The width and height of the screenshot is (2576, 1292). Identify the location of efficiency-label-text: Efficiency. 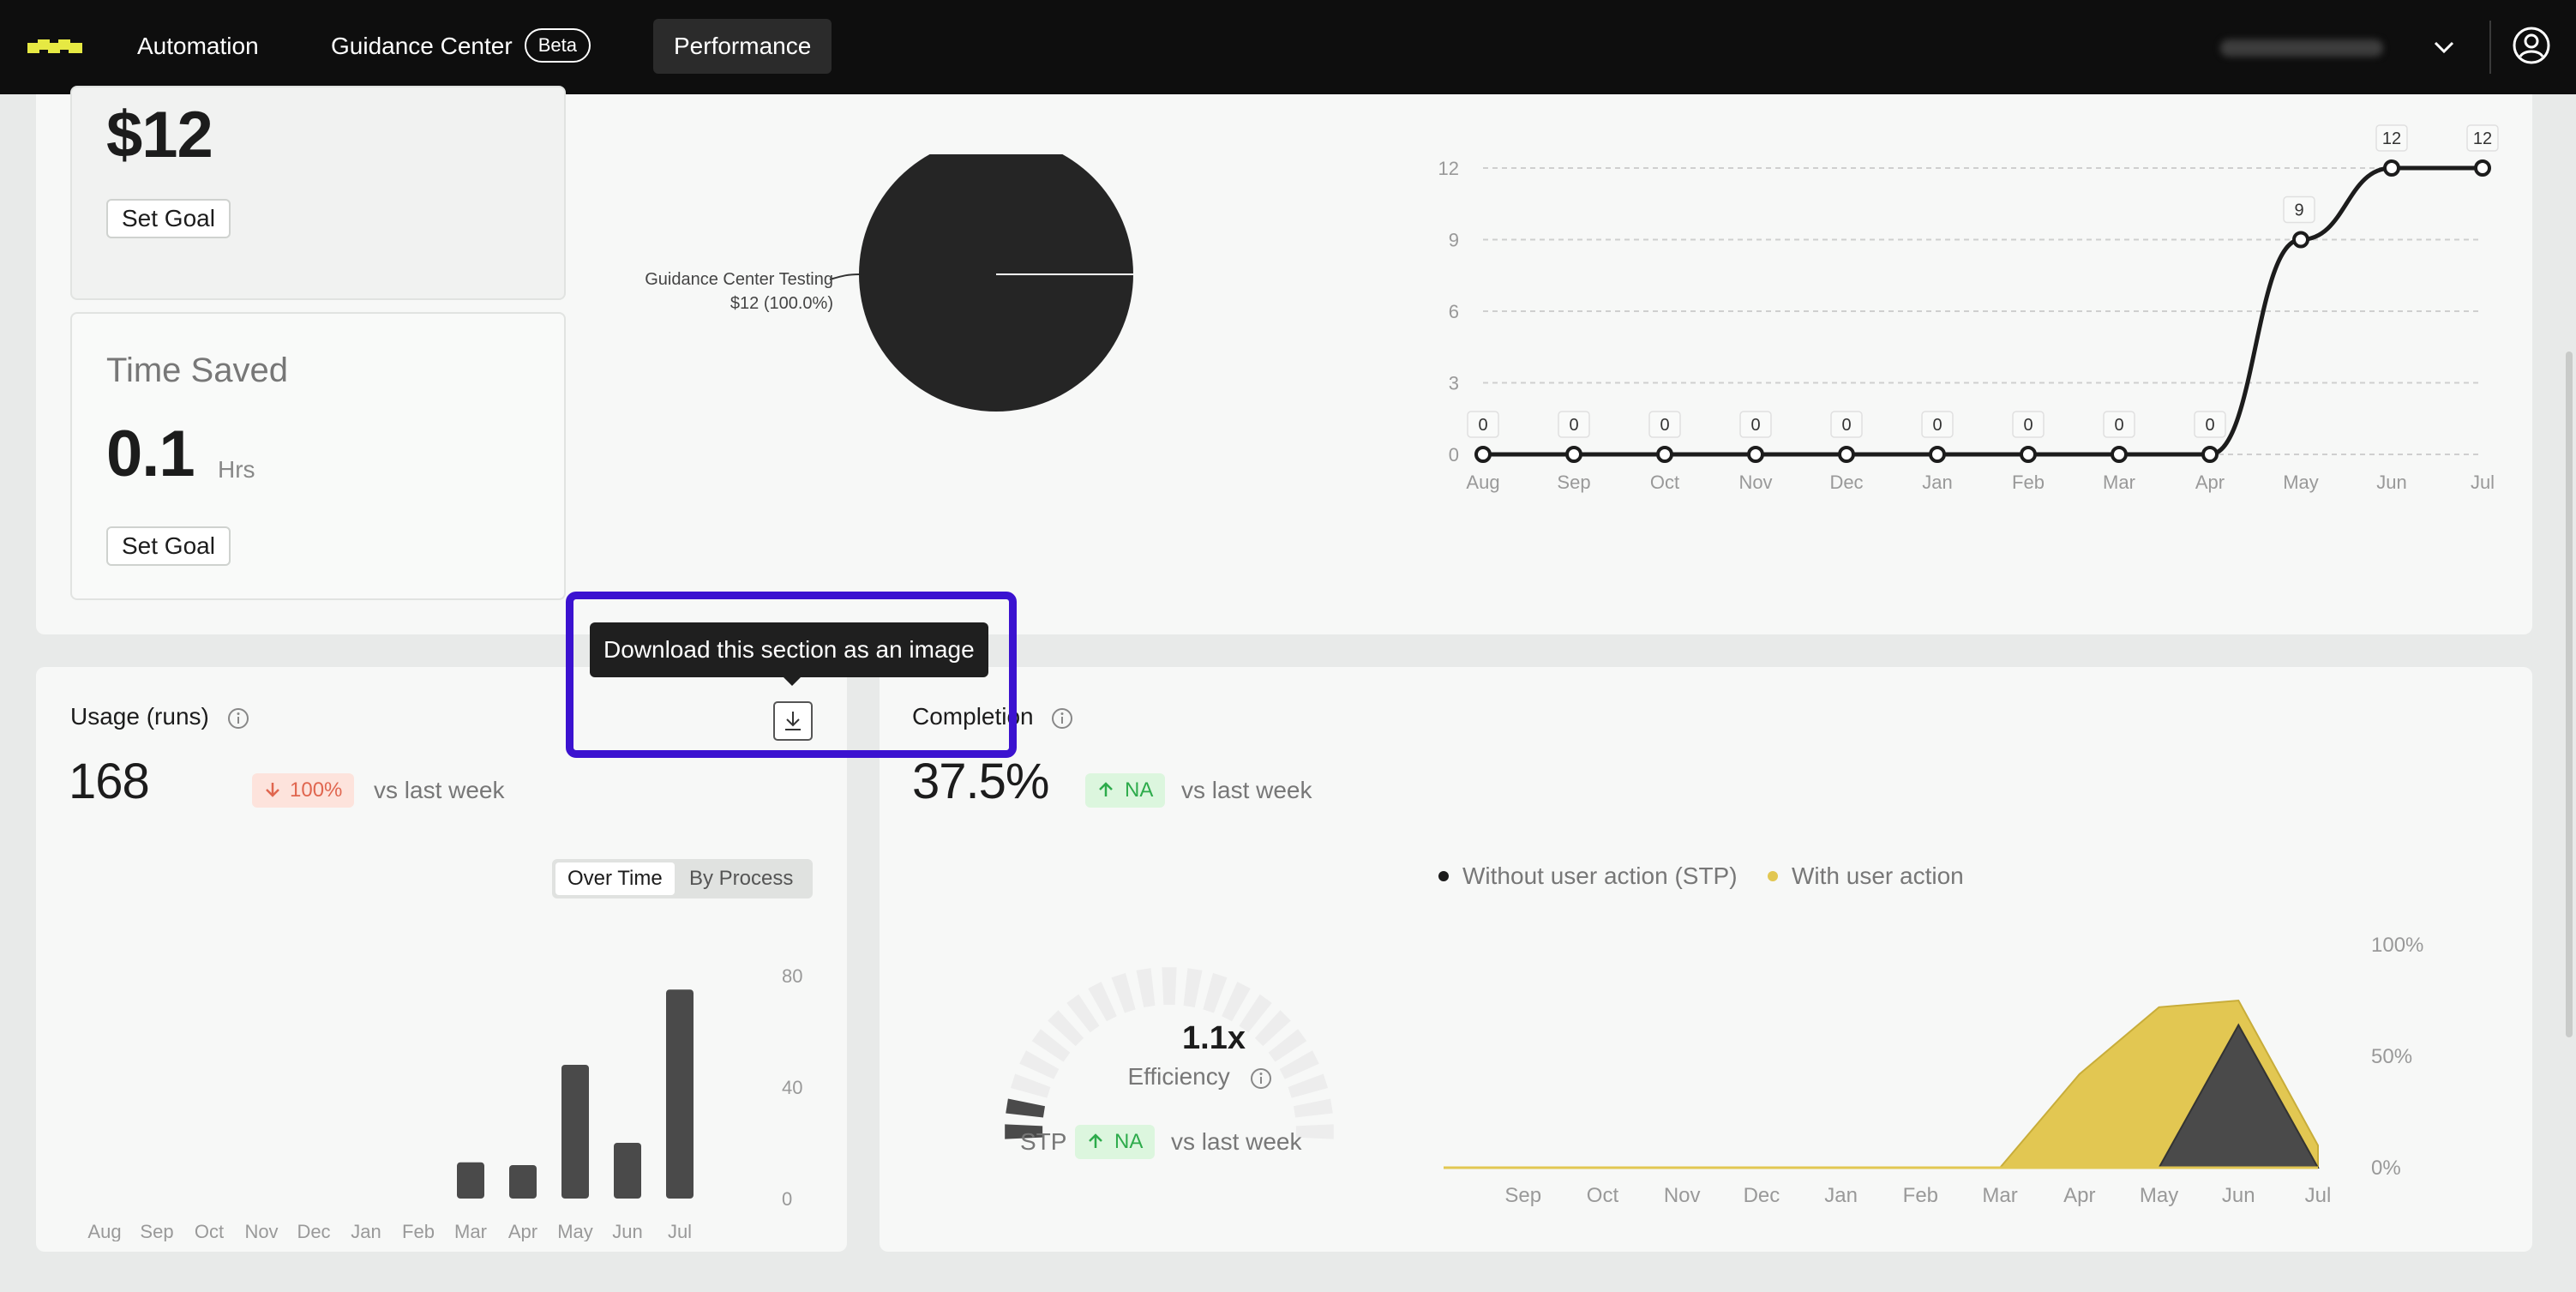
(1178, 1076).